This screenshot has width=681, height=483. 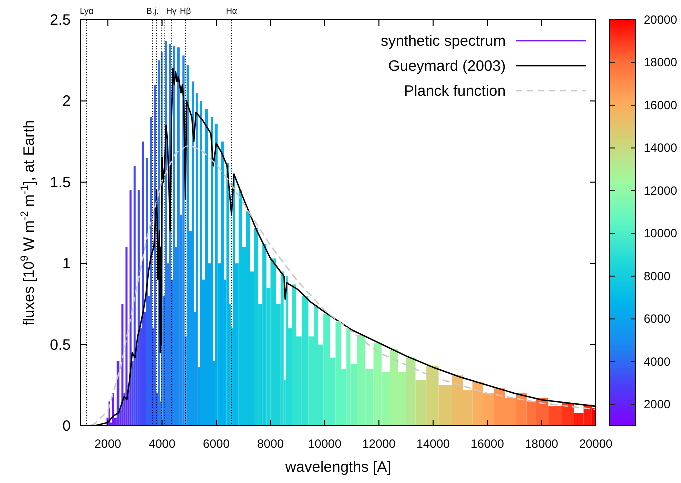 I want to click on color-bar-label: 10000, so click(x=661, y=233).